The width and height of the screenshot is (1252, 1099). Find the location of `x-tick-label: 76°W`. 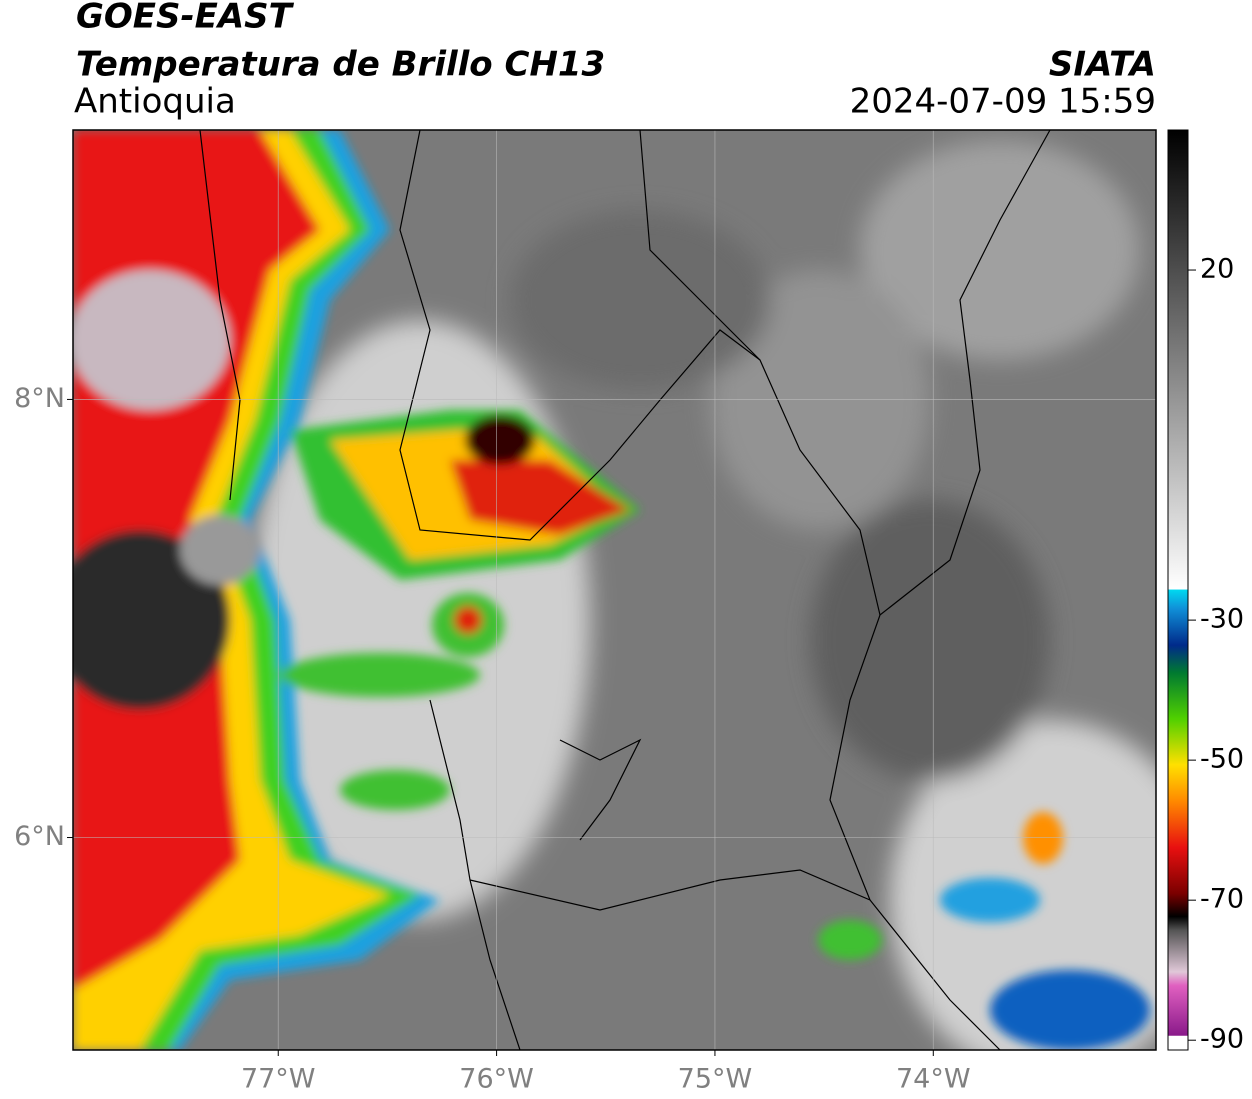

x-tick-label: 76°W is located at coordinates (496, 1079).